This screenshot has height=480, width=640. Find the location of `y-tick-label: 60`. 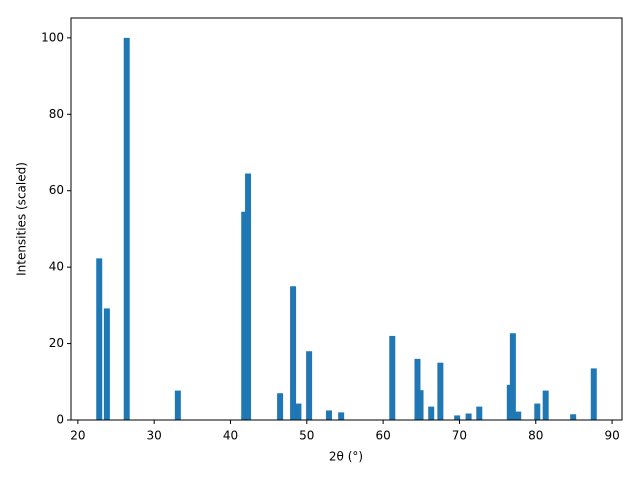

y-tick-label: 60 is located at coordinates (56, 190).